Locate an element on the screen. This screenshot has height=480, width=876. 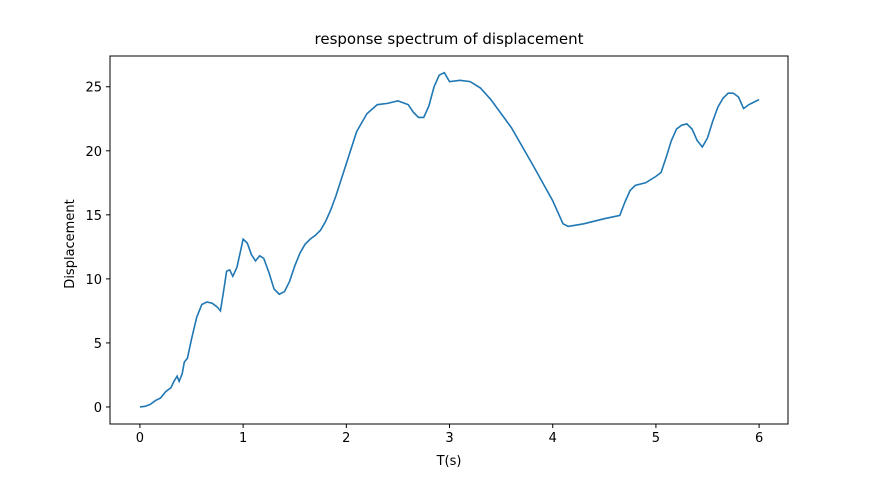
x-tick-label: 1 is located at coordinates (243, 438).